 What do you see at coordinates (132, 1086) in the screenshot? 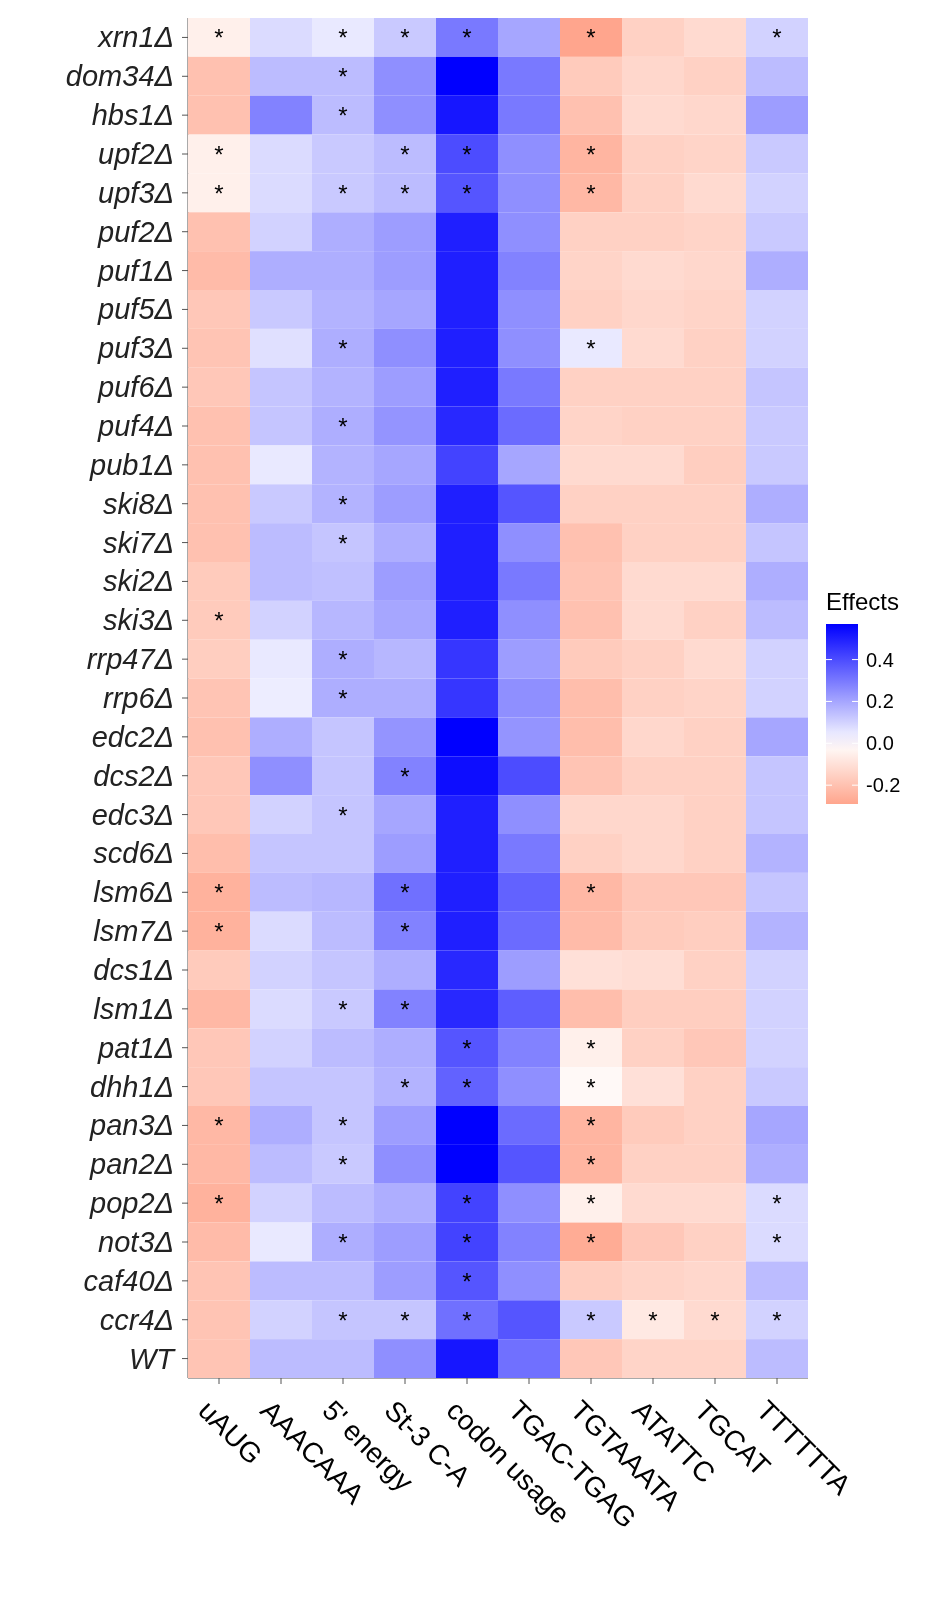
I see `y-tick-label: dhh1Δ` at bounding box center [132, 1086].